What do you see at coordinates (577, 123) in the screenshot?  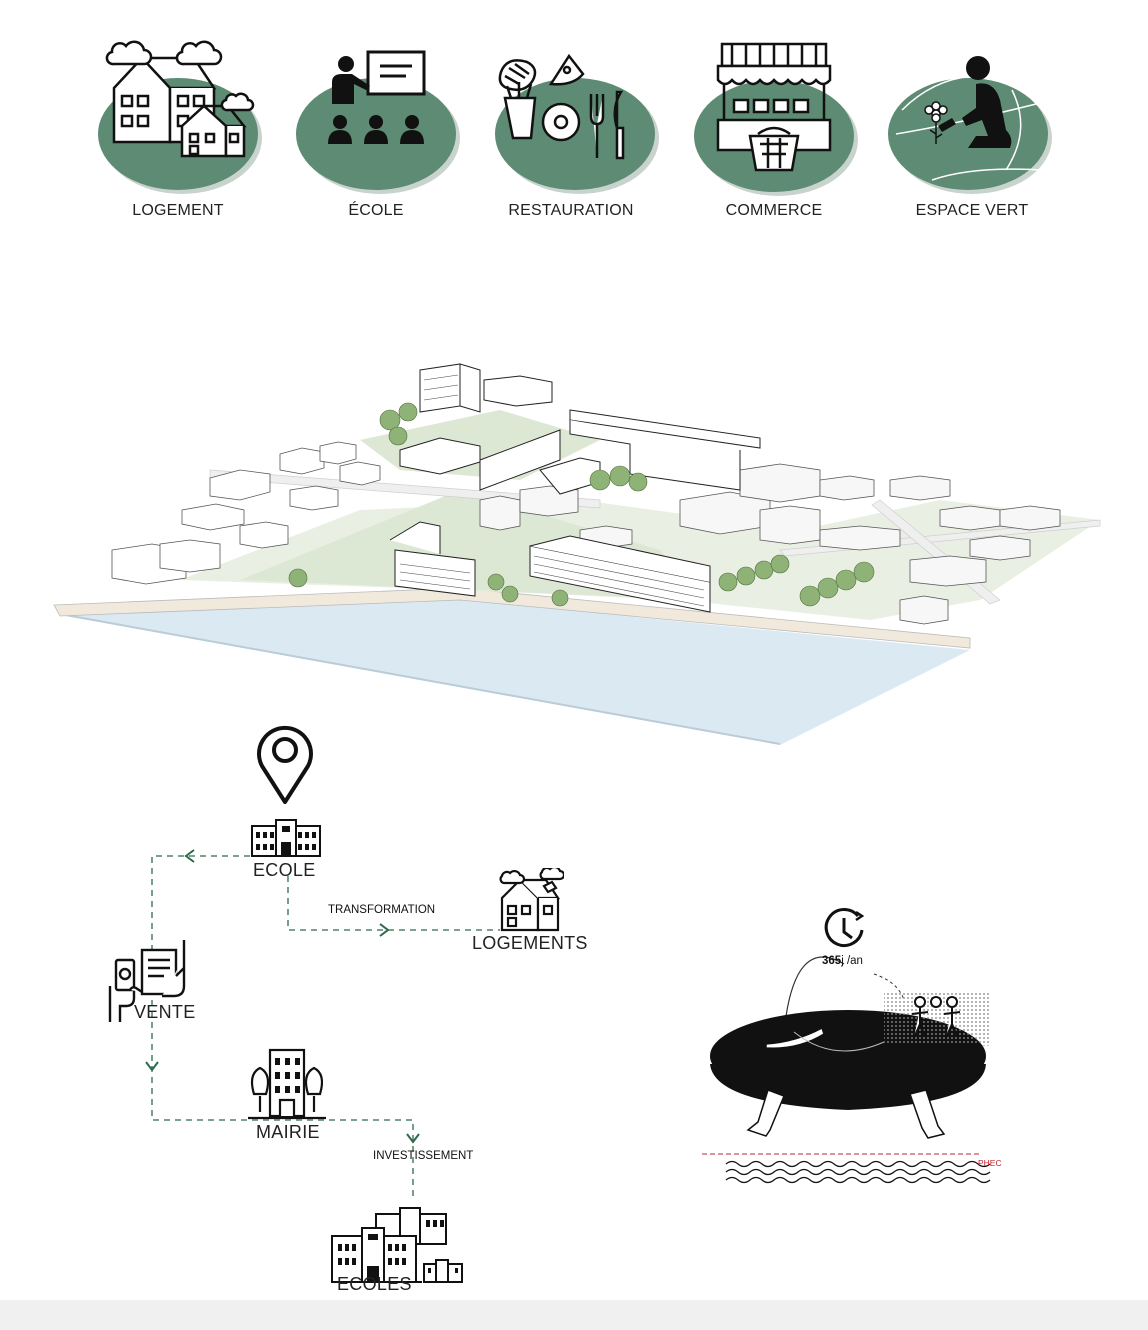 I see `food-cutlery-icon` at bounding box center [577, 123].